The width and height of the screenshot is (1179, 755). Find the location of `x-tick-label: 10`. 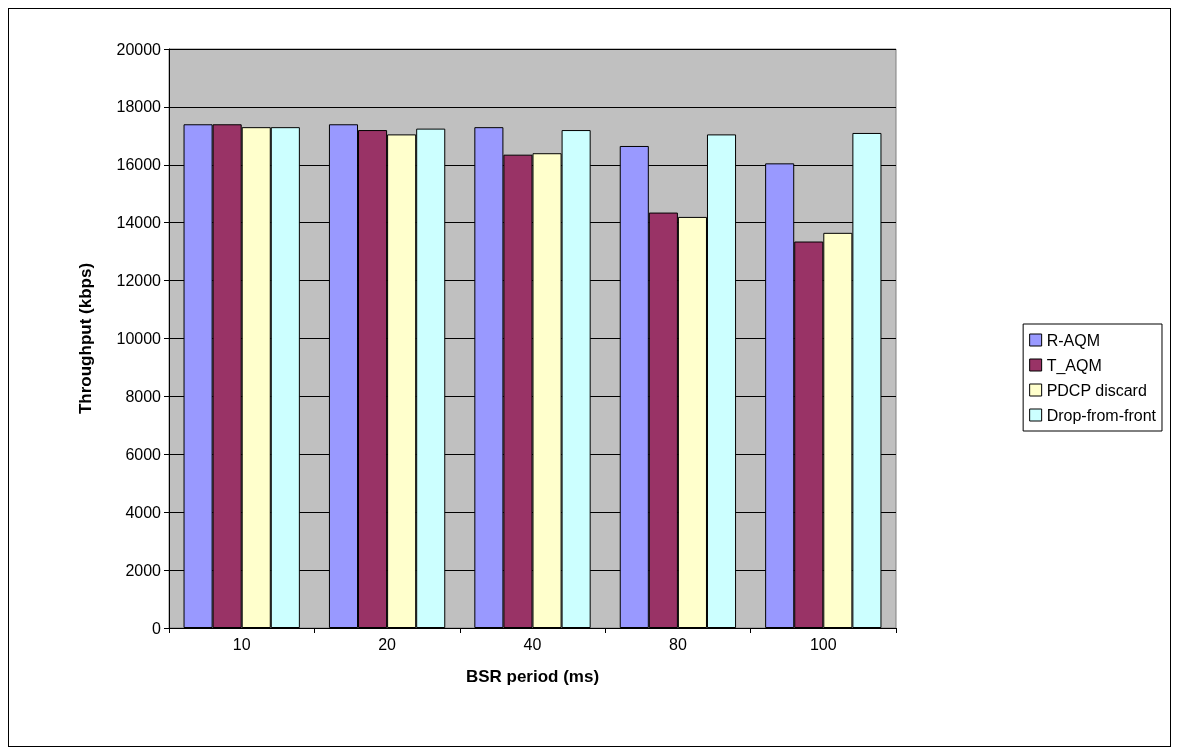

x-tick-label: 10 is located at coordinates (241, 644).